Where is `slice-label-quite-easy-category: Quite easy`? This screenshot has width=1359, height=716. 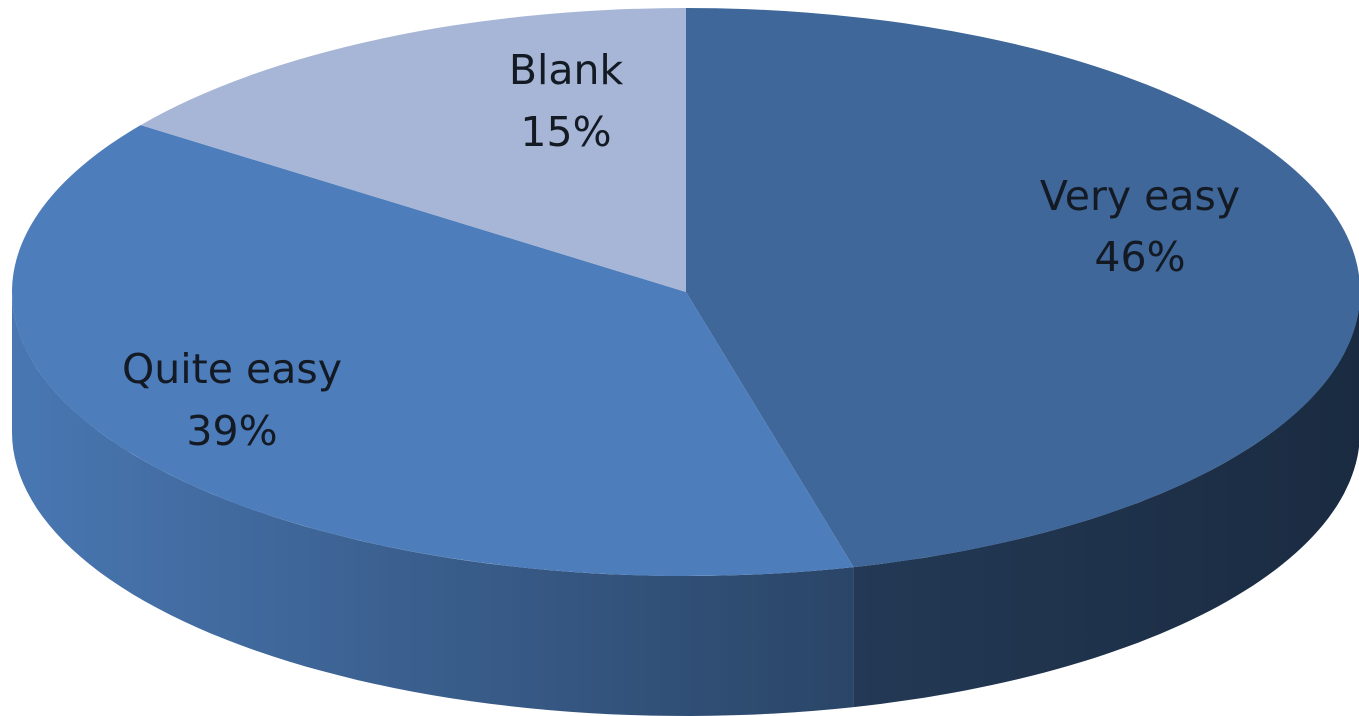 slice-label-quite-easy-category: Quite easy is located at coordinates (232, 369).